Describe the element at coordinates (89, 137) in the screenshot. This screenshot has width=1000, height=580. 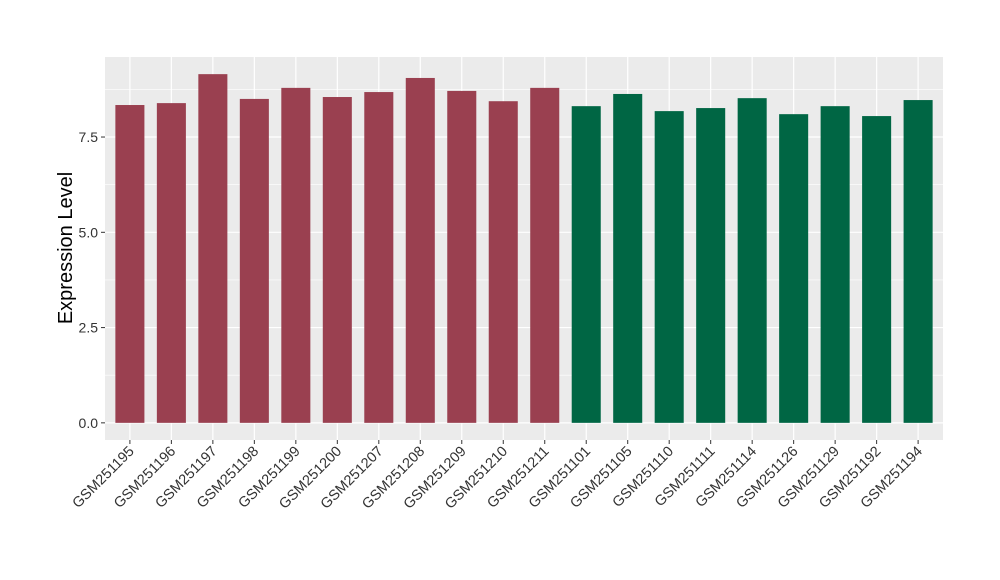
I see `y-tick-label: 7.5` at that location.